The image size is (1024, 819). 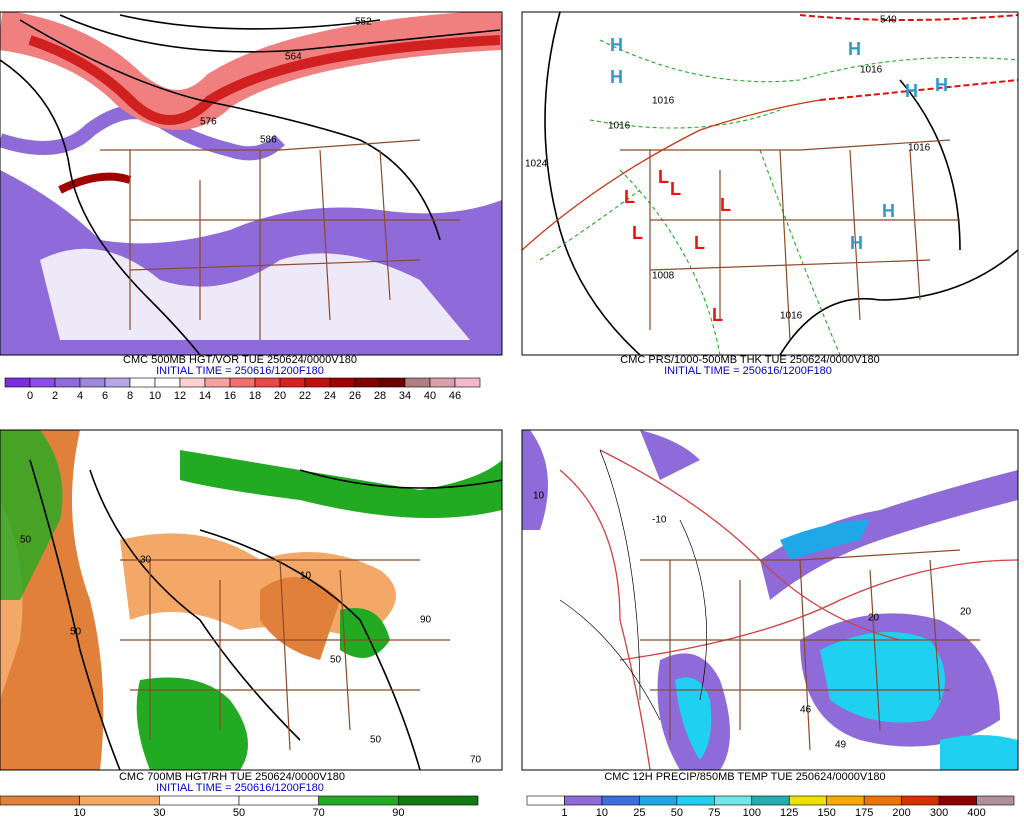 I want to click on scale-label: 28, so click(x=380, y=396).